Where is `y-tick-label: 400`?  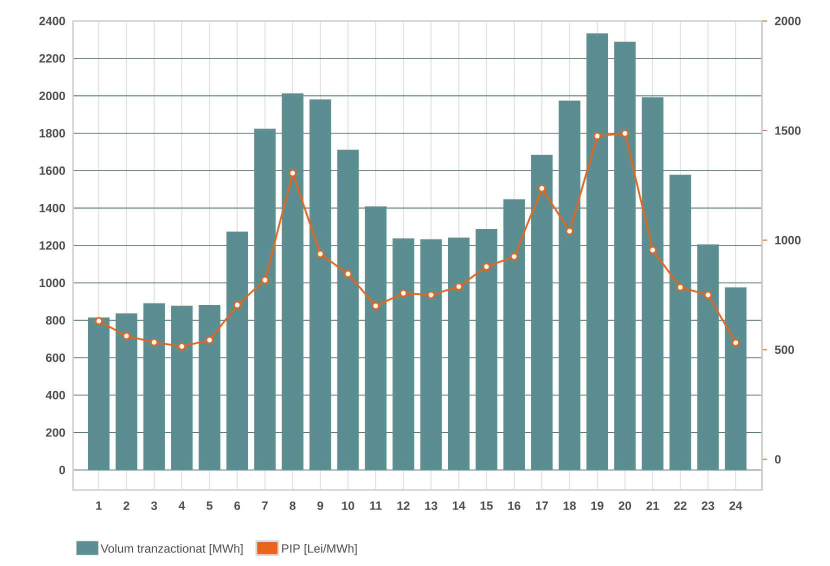 y-tick-label: 400 is located at coordinates (56, 395).